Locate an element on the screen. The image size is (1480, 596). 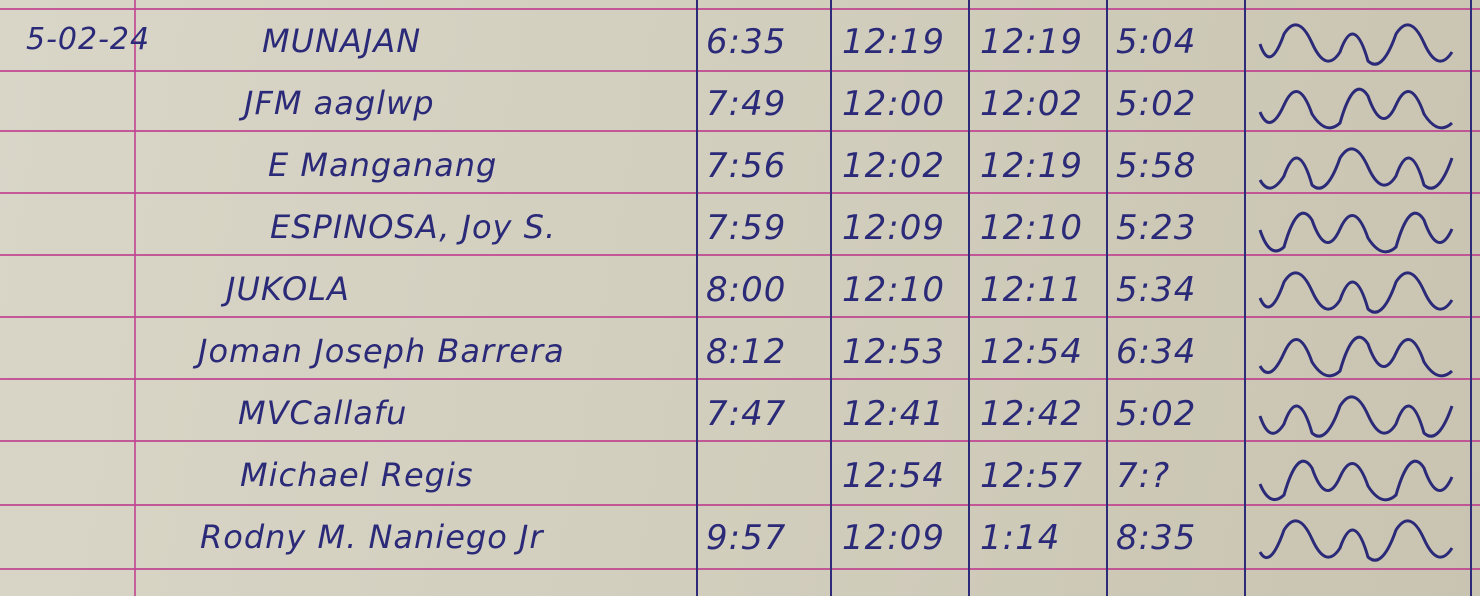
log-row: Joman Joseph Barrera 8:12 12:53 12:54 6:34 is located at coordinates (740, 353).